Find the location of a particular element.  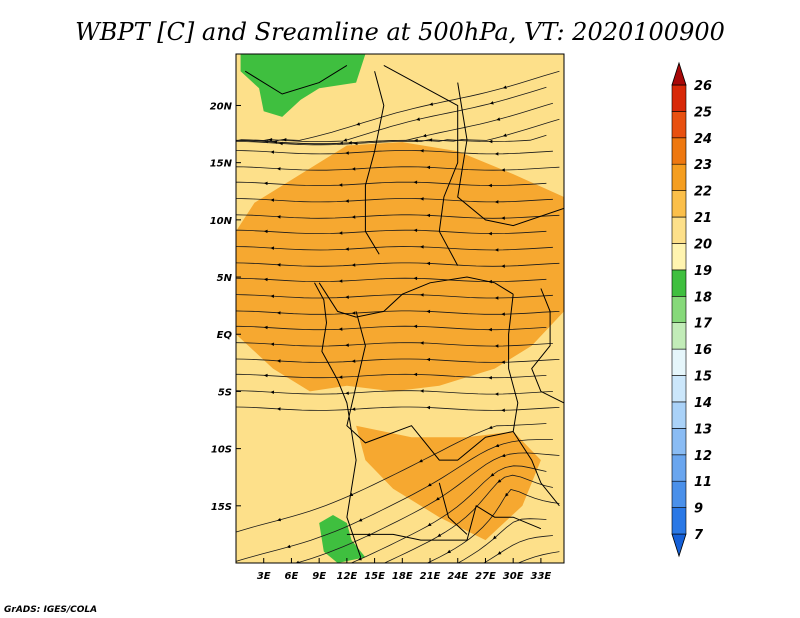

colorbar: 7 9 11 12 13 14 15 16 17 18 19 20 21 22 23 24 25 26 is located at coordinates (692, 309).